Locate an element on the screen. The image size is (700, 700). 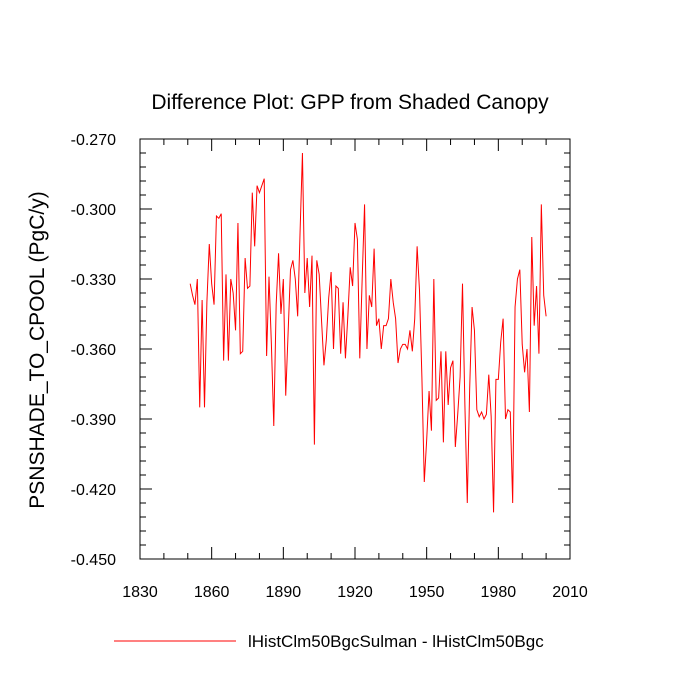
y-tick-label: -0.390 is located at coordinates (93, 420).